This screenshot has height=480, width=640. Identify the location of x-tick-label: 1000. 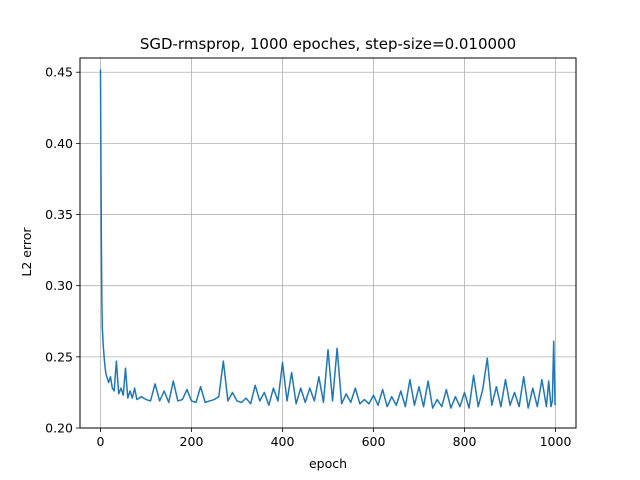
(556, 441).